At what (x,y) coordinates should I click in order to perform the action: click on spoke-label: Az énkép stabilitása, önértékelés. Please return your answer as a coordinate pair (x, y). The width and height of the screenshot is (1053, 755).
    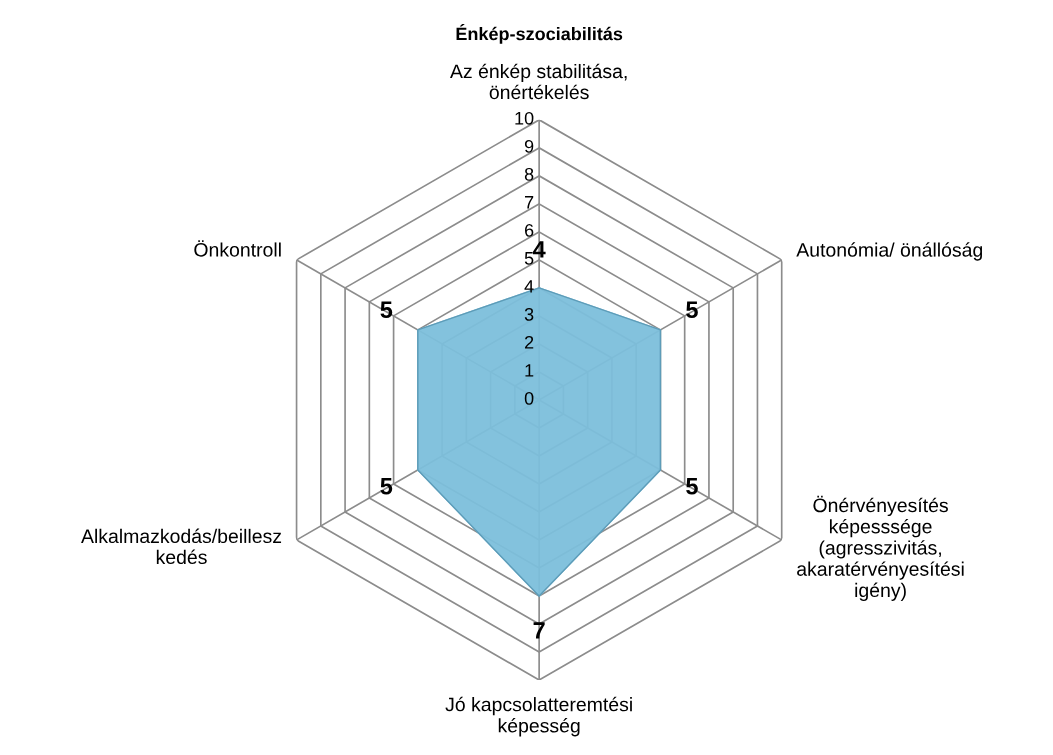
    Looking at the image, I should click on (538, 81).